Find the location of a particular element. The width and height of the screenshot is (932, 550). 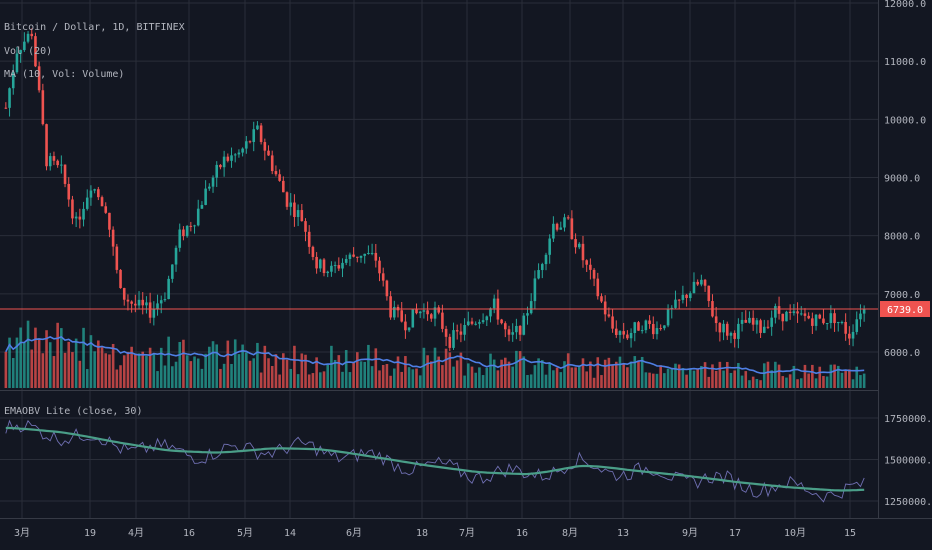

indicator-tick-label: 1750000.0000 is located at coordinates (908, 419).